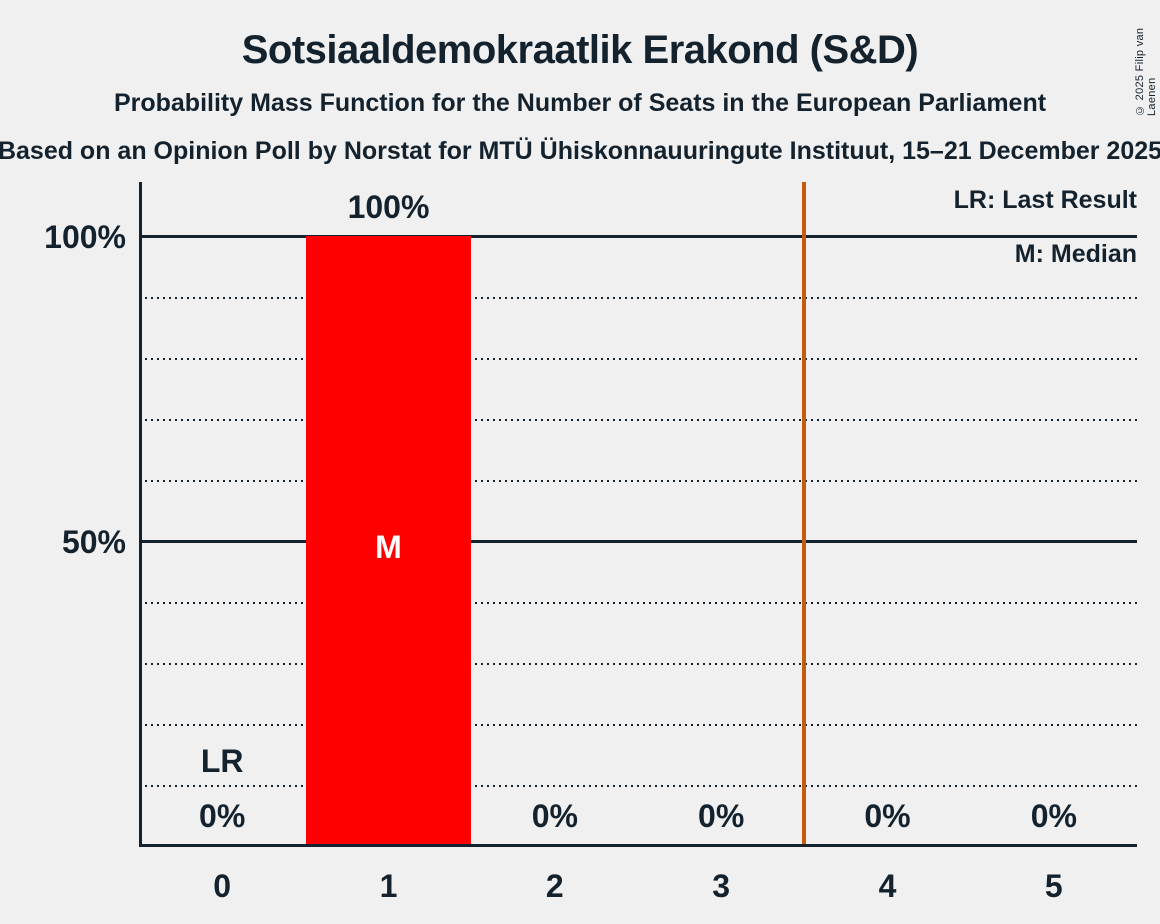  Describe the element at coordinates (638, 886) in the screenshot. I see `x-axis-tick-labels: 0 1 2 3 4 5` at that location.